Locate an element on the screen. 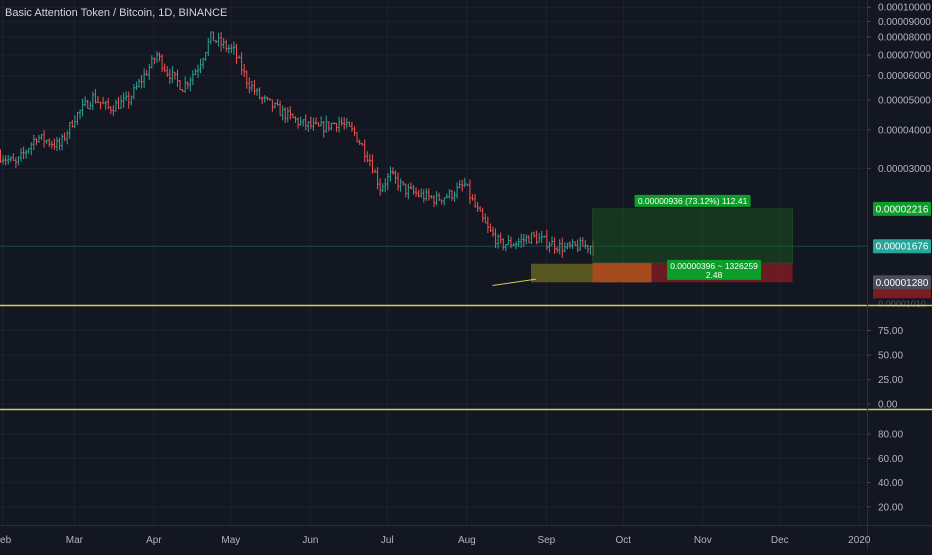 The height and width of the screenshot is (555, 932). trendline is located at coordinates (514, 282).